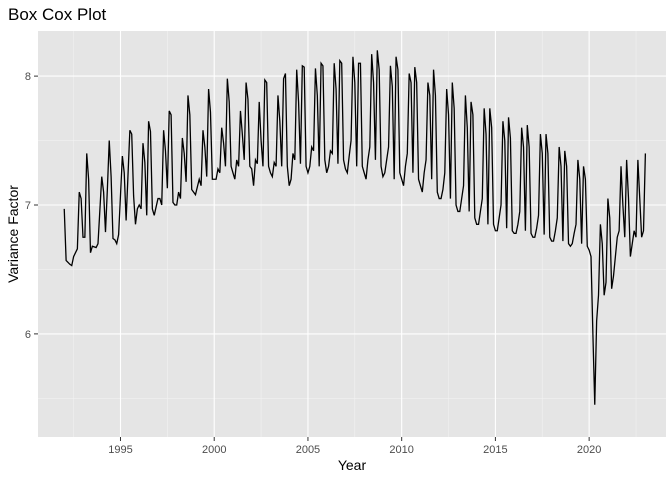 Image resolution: width=672 pixels, height=480 pixels. What do you see at coordinates (57, 14) in the screenshot?
I see `chart-title: Box Cox Plot` at bounding box center [57, 14].